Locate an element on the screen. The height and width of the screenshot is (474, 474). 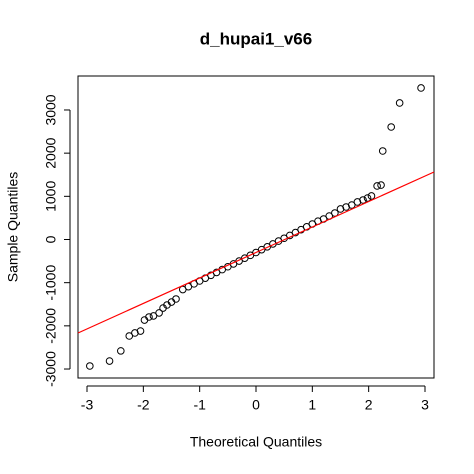
chart-title: d_hupai1_v66 is located at coordinates (256, 38).